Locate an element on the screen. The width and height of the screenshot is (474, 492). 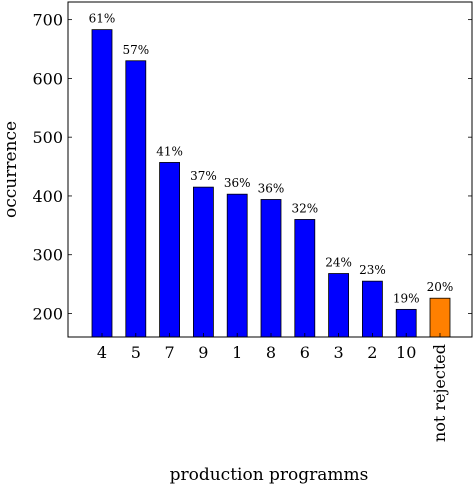
y-tick-label-400: 400 is located at coordinates (47, 196).